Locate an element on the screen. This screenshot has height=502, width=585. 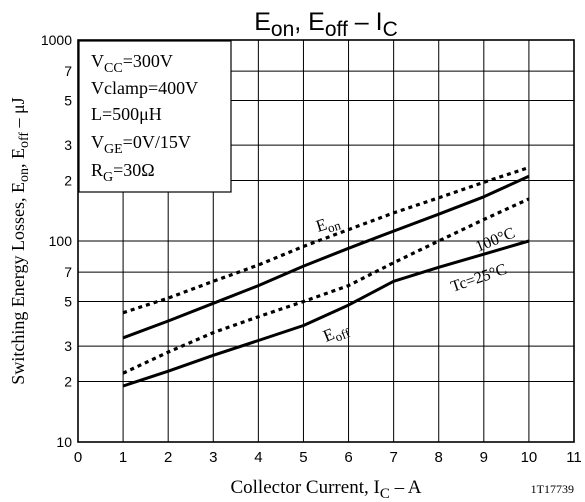
x-tick-label: 8 is located at coordinates (439, 457).